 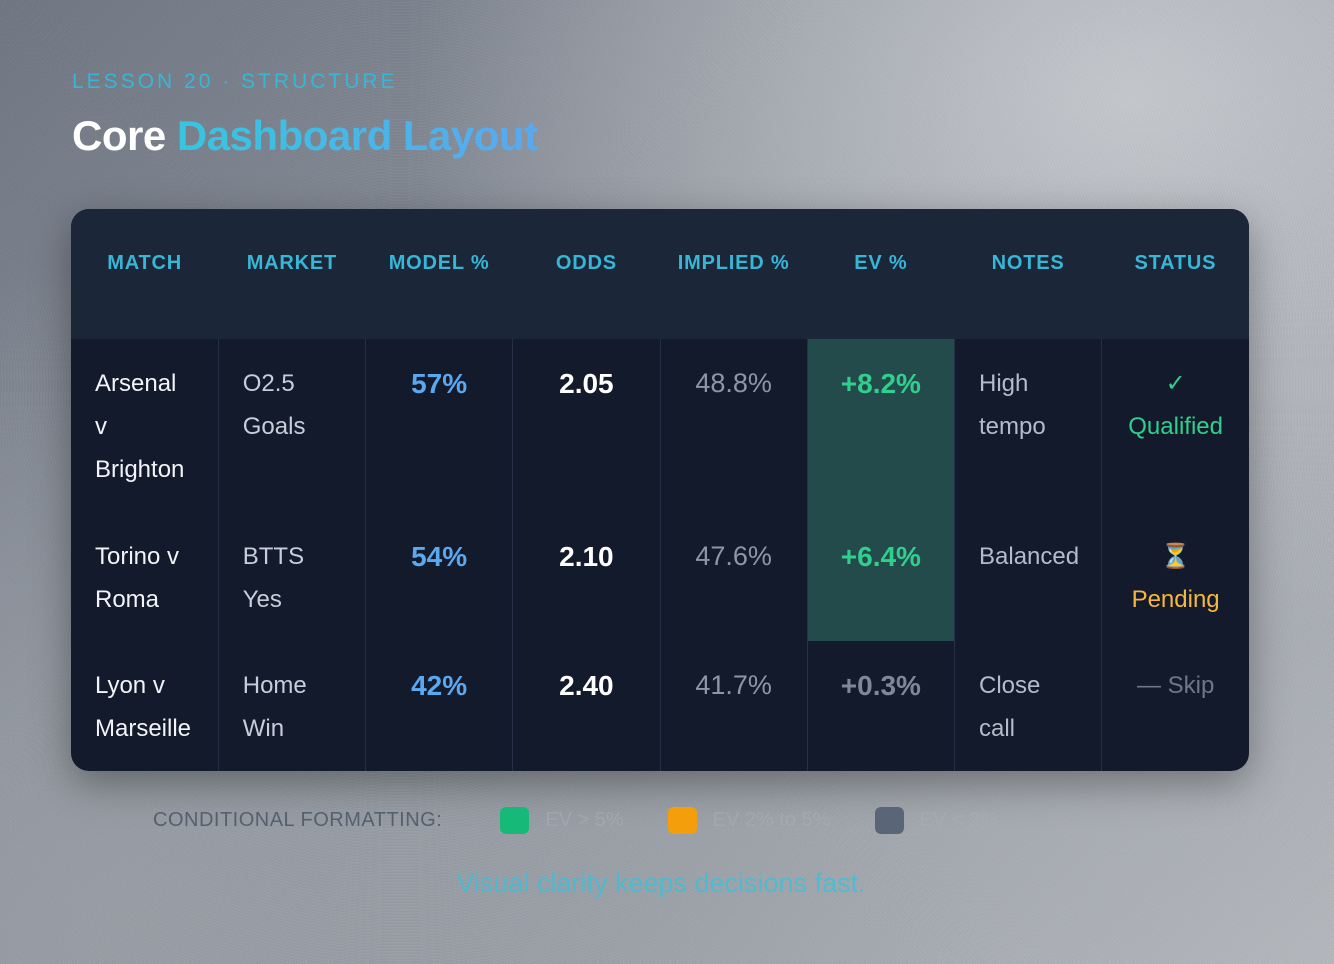 I want to click on hourglass-icon: ⏳, so click(x=1175, y=556).